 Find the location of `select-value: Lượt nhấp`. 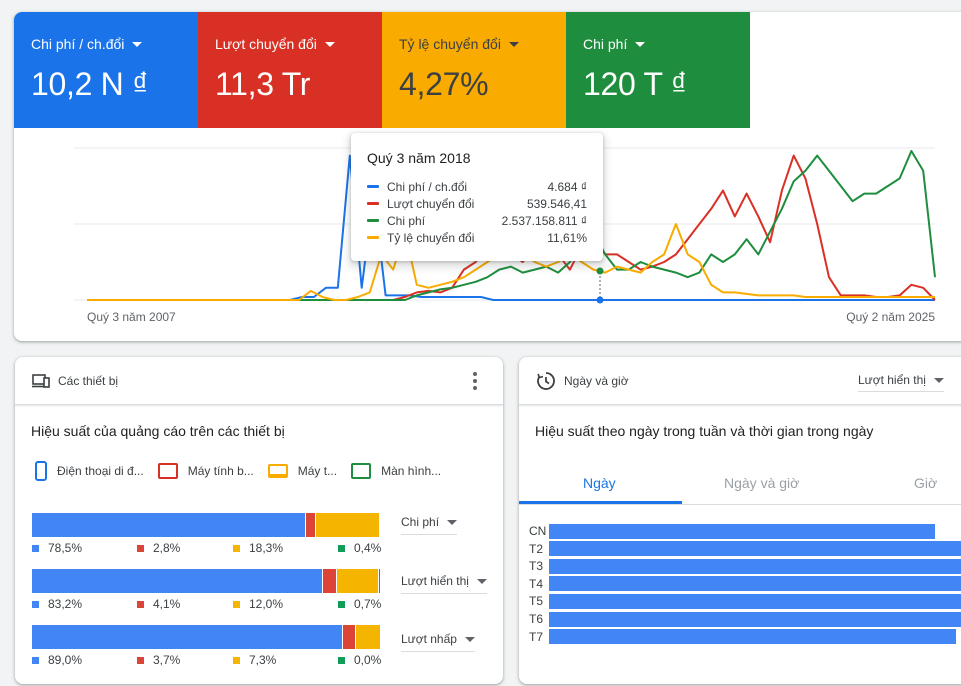

select-value: Lượt nhấp is located at coordinates (429, 639).